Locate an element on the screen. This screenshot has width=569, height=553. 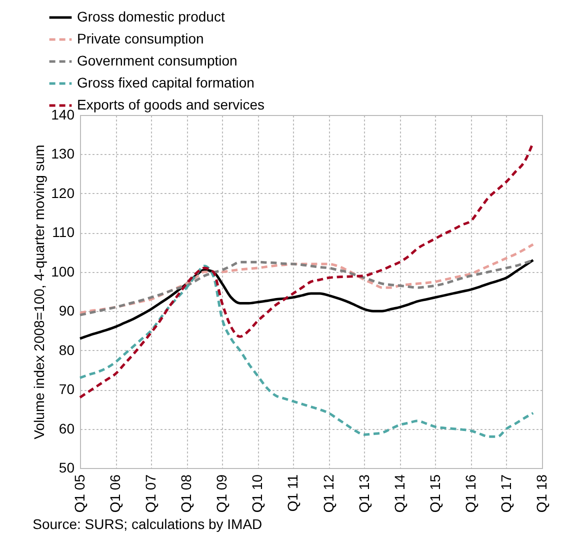
y-tick-label: 110 is located at coordinates (63, 232).